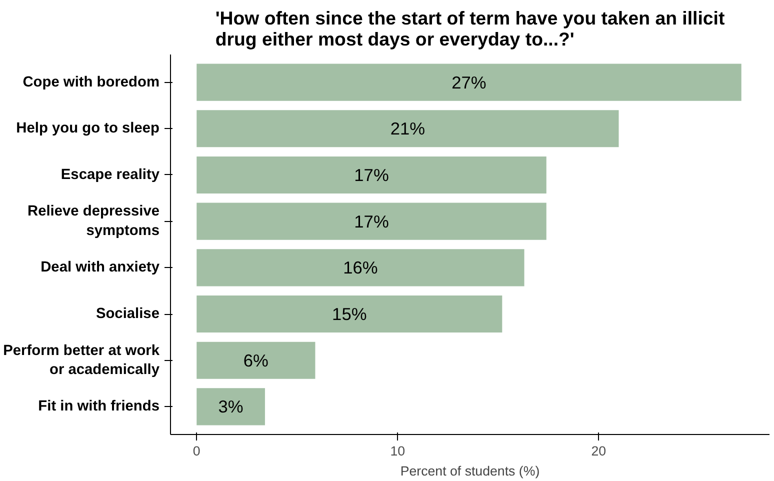  Describe the element at coordinates (88, 128) in the screenshot. I see `y-tick-label: Help you go to sleep` at that location.